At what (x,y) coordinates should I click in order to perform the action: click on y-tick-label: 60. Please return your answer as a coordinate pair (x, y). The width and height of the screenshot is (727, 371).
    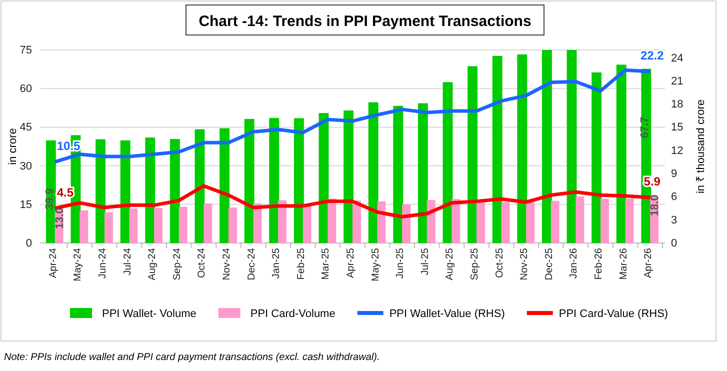
    Looking at the image, I should click on (26, 89).